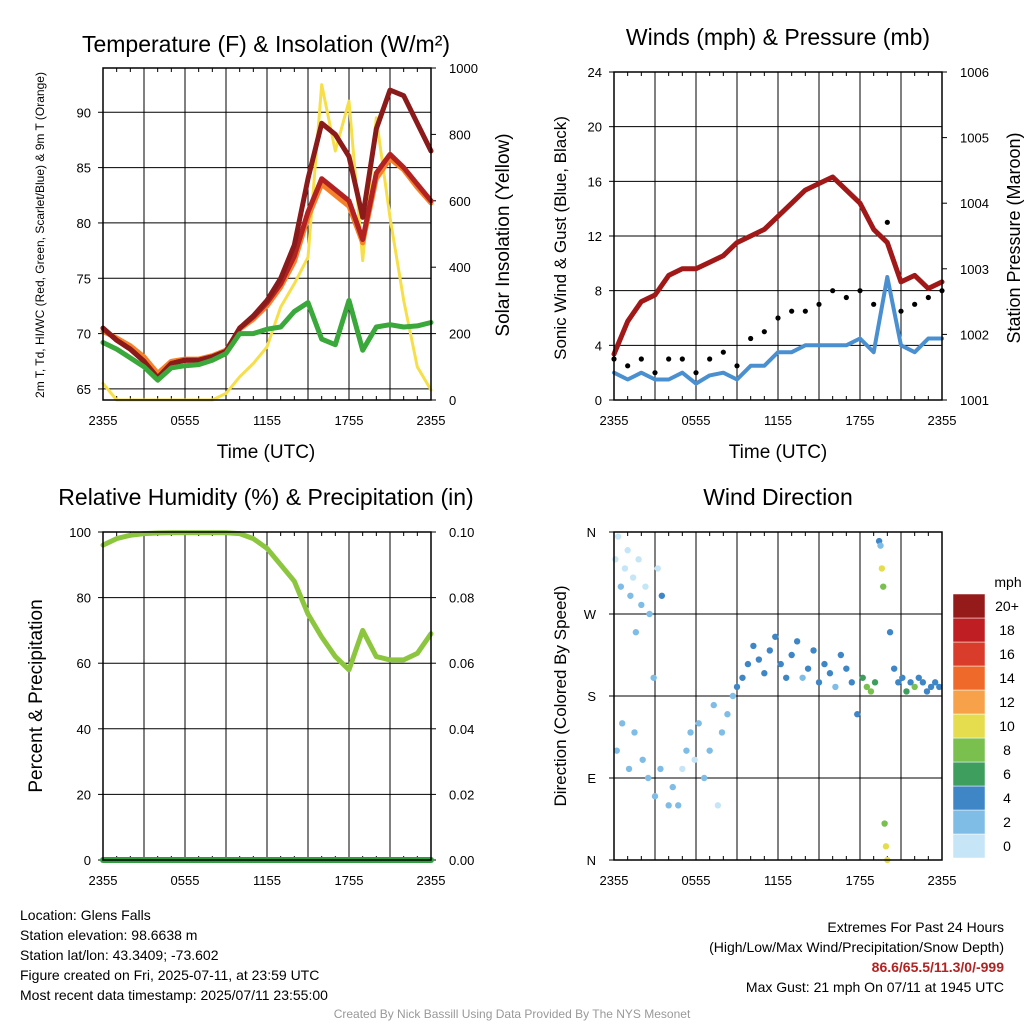  What do you see at coordinates (598, 345) in the screenshot?
I see `y-tick-label: 4` at bounding box center [598, 345].